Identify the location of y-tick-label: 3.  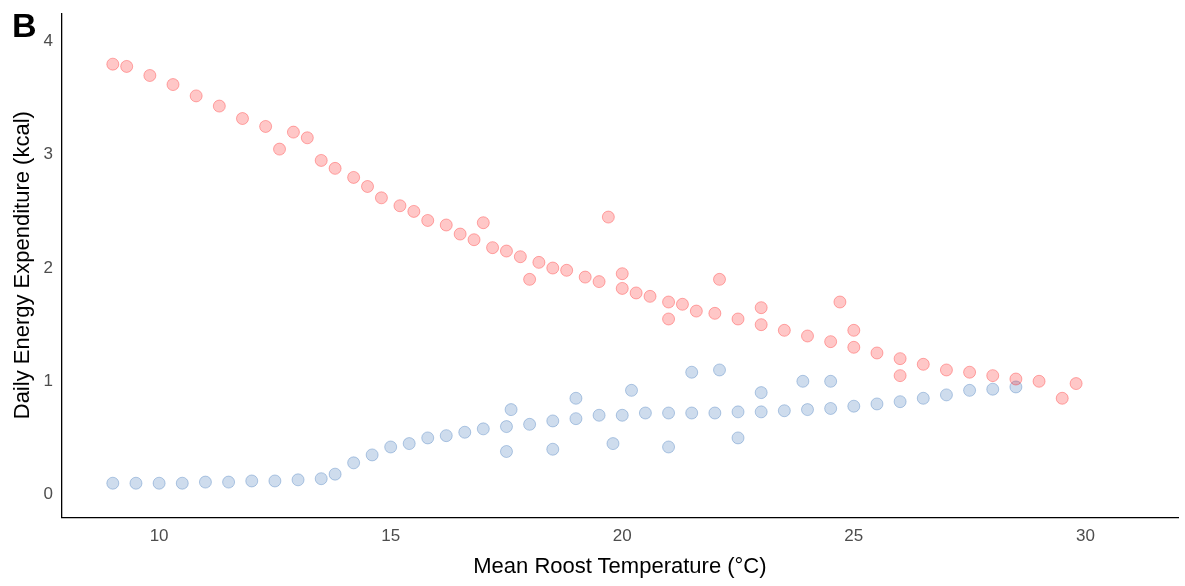
(48, 154).